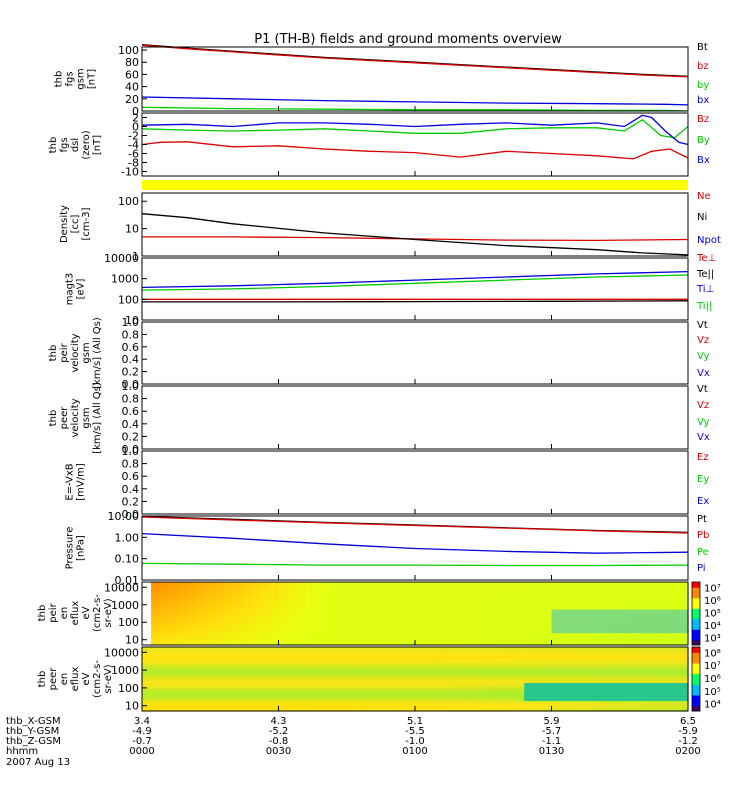  I want to click on legend-bx: bx, so click(703, 100).